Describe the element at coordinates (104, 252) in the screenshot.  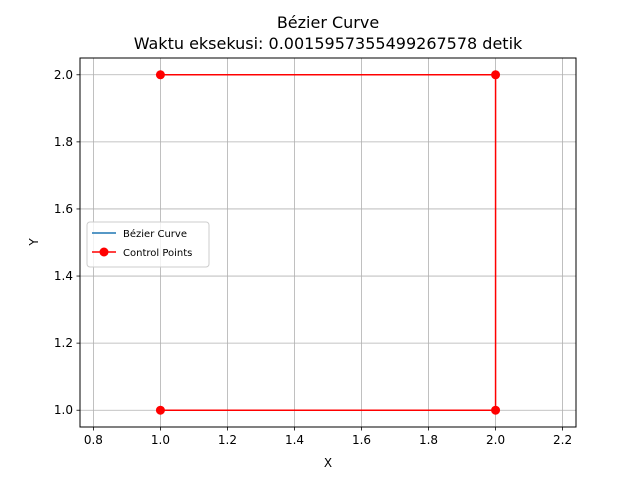
I see `legend-marker-control-points` at that location.